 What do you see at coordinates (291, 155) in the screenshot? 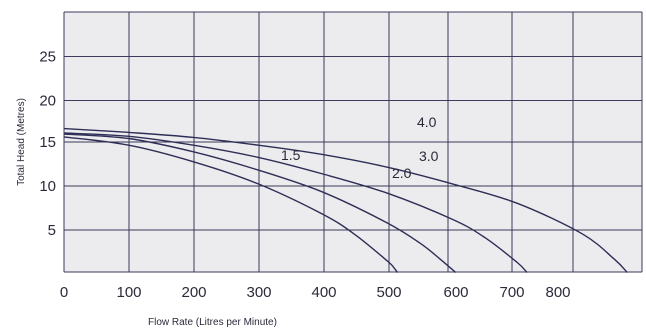
I see `curve-label-1-5: 1.5` at bounding box center [291, 155].